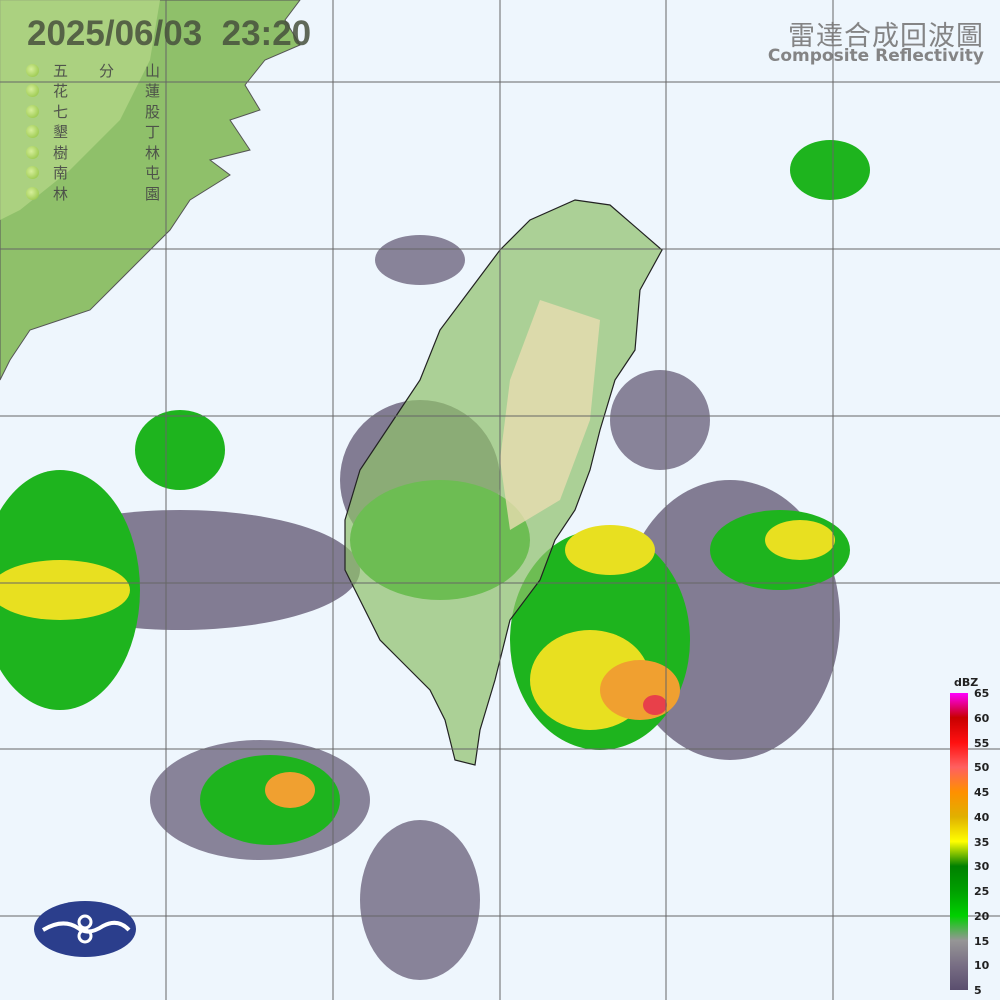 This screenshot has height=1000, width=1000. I want to click on timestamp: 2025/06/03 23:20, so click(169, 33).